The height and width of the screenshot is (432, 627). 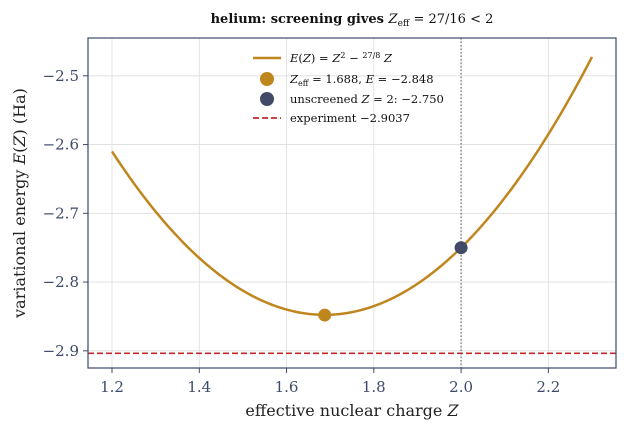 What do you see at coordinates (287, 387) in the screenshot?
I see `x-tick-label: 1.6` at bounding box center [287, 387].